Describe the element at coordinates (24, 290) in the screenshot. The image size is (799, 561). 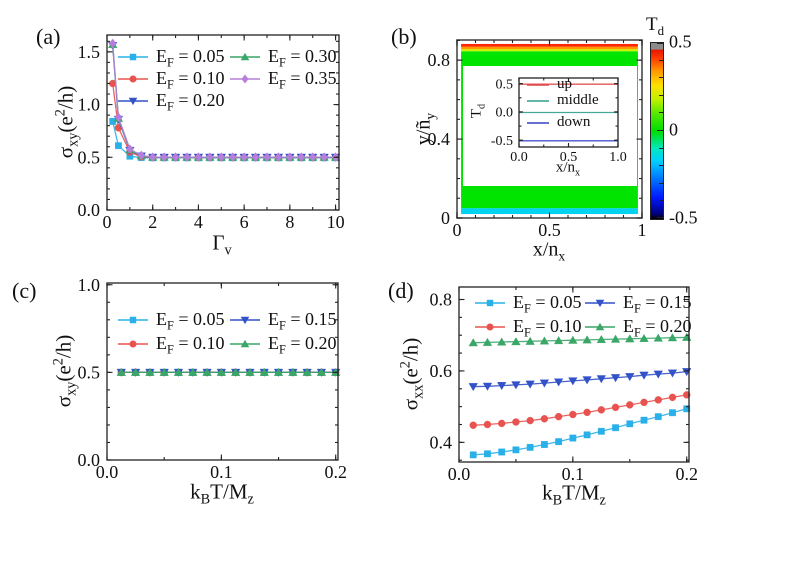
I see `panel-label-c: (c)` at that location.